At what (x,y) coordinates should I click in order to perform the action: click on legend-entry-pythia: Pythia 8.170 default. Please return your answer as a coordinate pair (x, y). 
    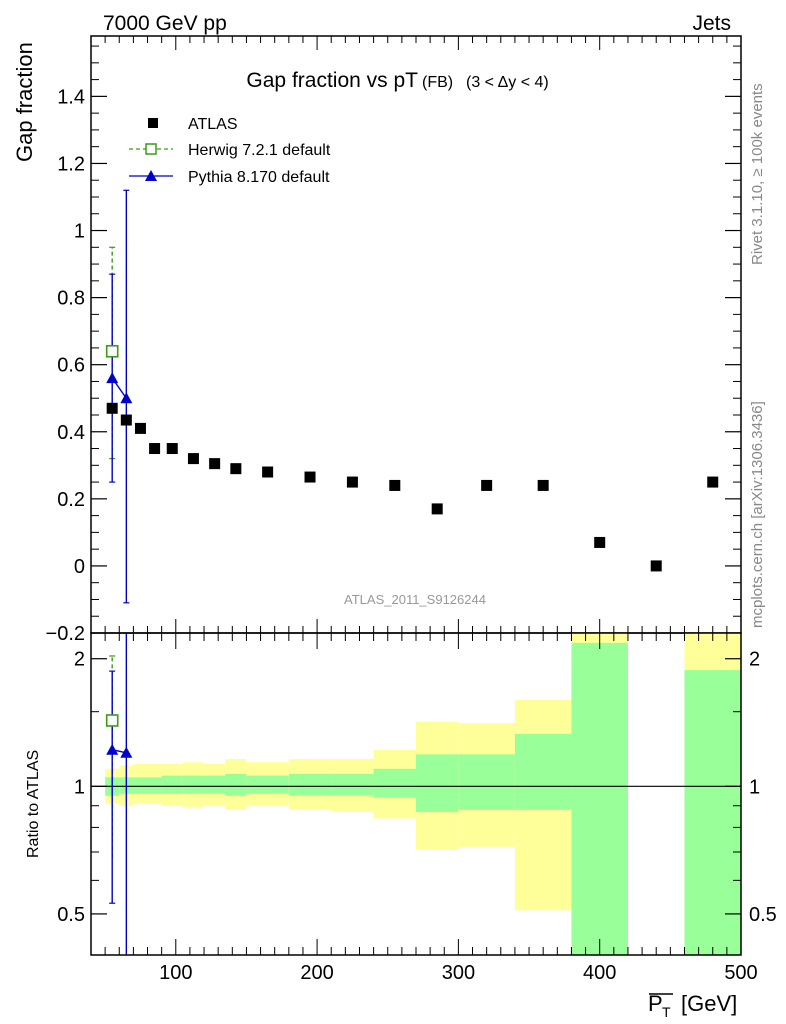
    Looking at the image, I should click on (229, 177).